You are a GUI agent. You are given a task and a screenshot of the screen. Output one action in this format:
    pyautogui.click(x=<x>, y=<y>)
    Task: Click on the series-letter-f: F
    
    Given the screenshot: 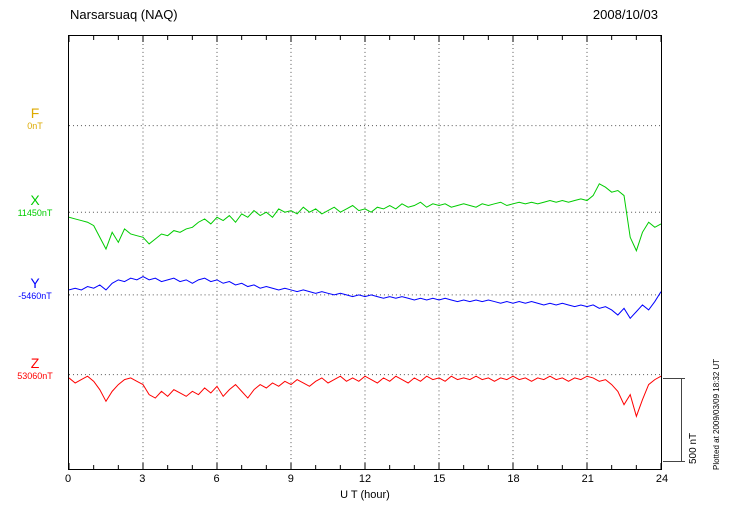 What is the action you would take?
    pyautogui.click(x=35, y=113)
    